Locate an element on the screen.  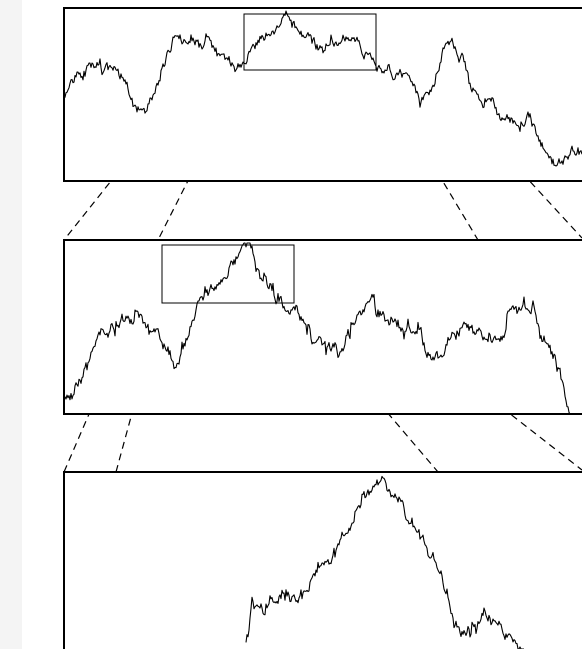
top-panel-zoom-box is located at coordinates (310, 42).